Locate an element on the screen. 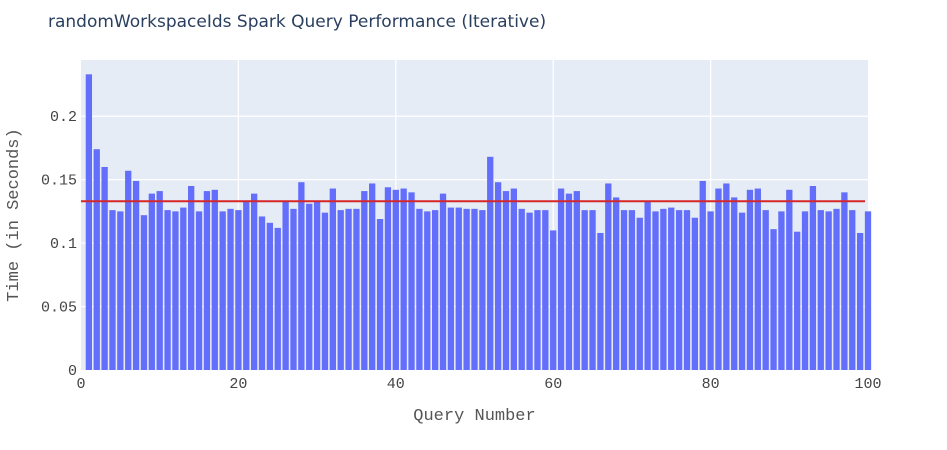  x-tick-label: 60 is located at coordinates (553, 384).